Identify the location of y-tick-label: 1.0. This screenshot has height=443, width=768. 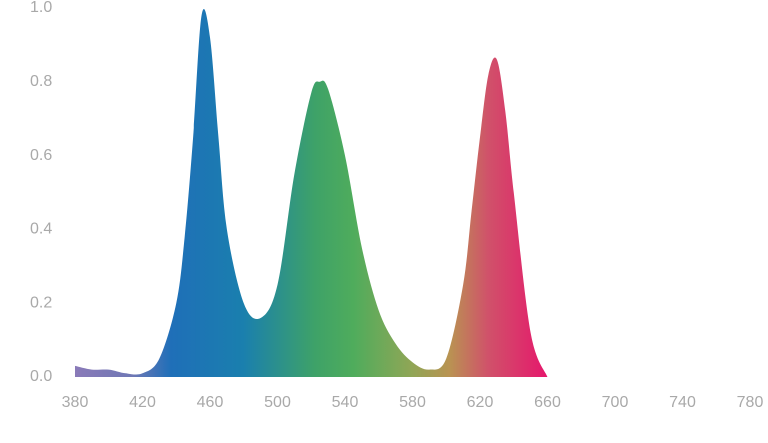
(41, 8).